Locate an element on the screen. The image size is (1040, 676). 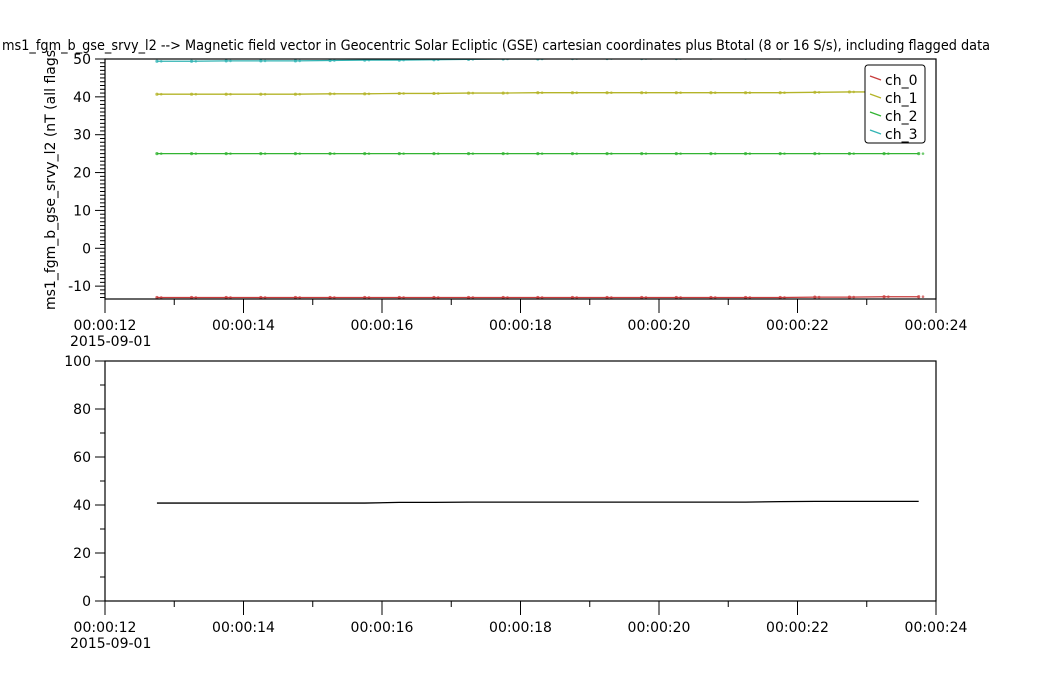
x-tick-label: 00:00:22 is located at coordinates (797, 326).